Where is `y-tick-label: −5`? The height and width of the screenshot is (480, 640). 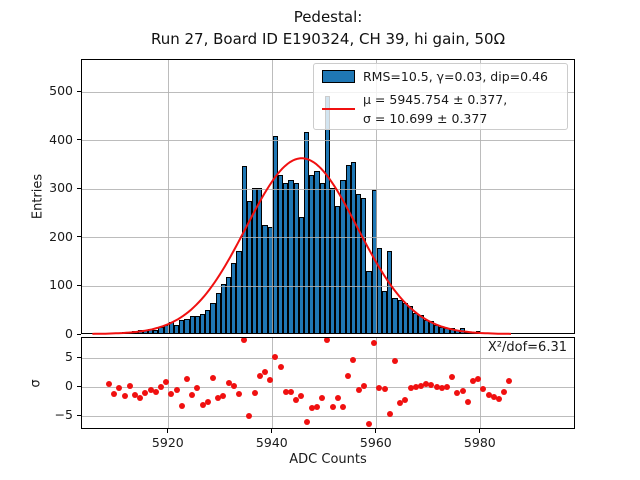 y-tick-label: −5 is located at coordinates (63, 415).